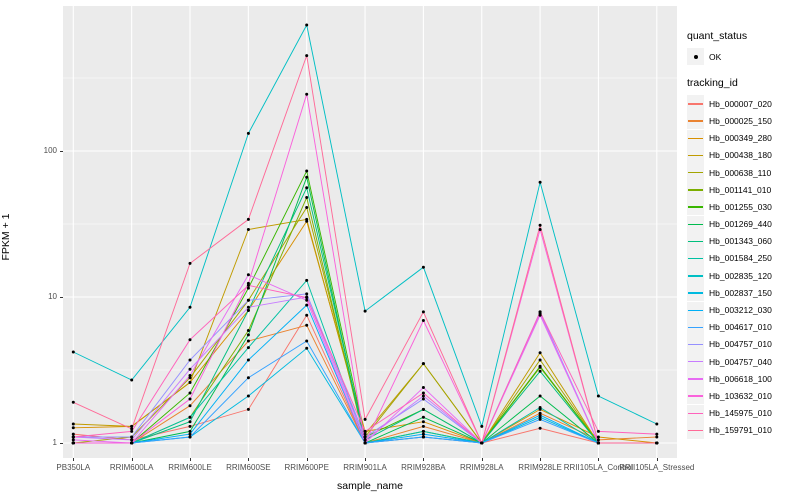 This screenshot has width=800, height=500. Describe the element at coordinates (740, 155) in the screenshot. I see `legend-item-label: Hb_000438_180` at that location.